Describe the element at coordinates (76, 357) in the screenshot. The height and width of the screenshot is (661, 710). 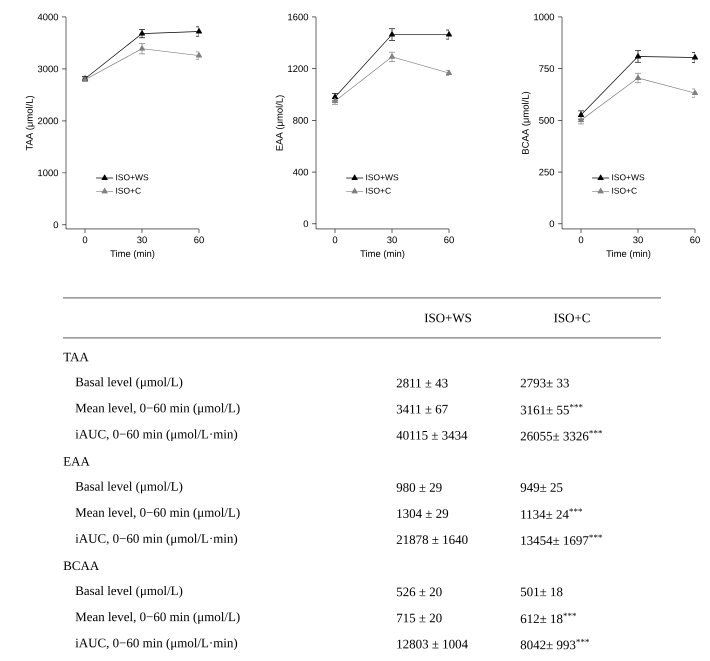
I see `text: TAA` at that location.